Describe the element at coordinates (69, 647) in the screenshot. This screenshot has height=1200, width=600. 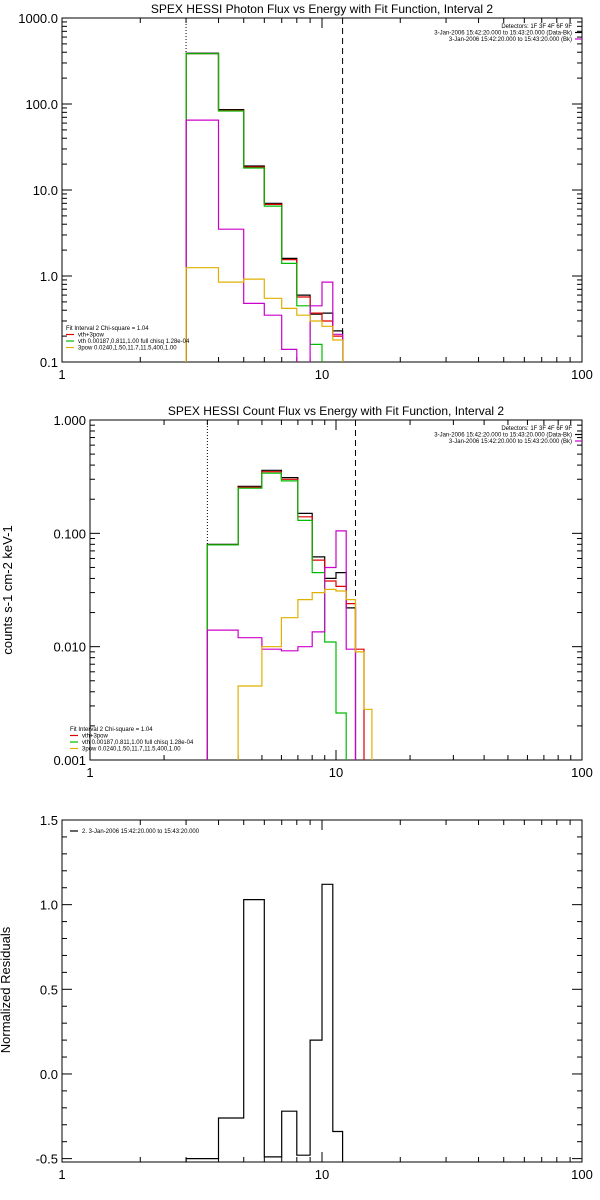
I see `y-tick-label: 0.010` at that location.